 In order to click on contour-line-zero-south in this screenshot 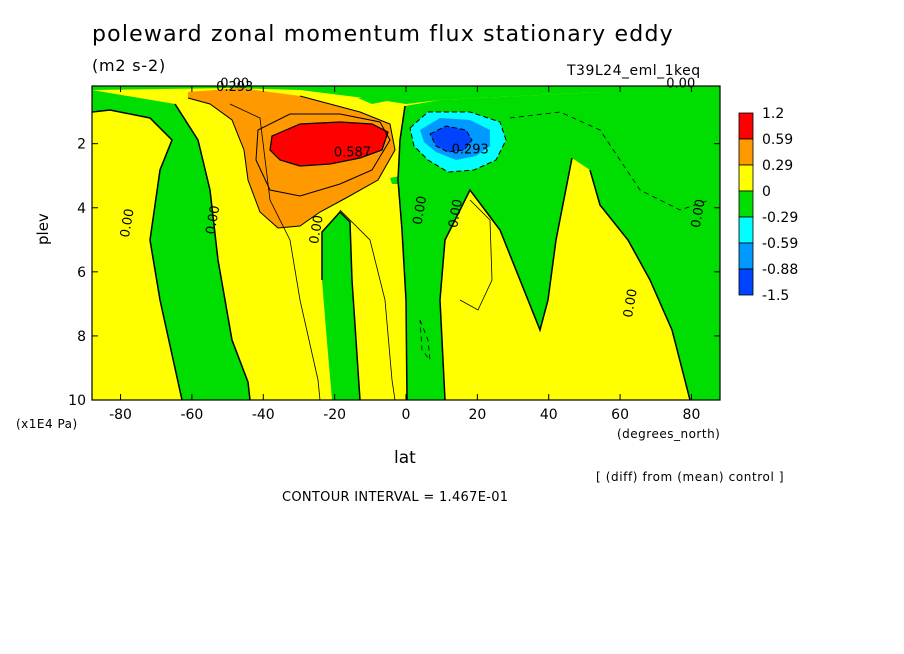, I will do `click(341, 305)`.